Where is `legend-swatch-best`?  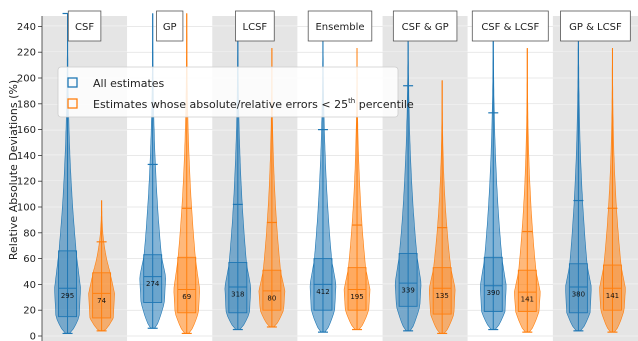
legend-swatch-best is located at coordinates (72, 103).